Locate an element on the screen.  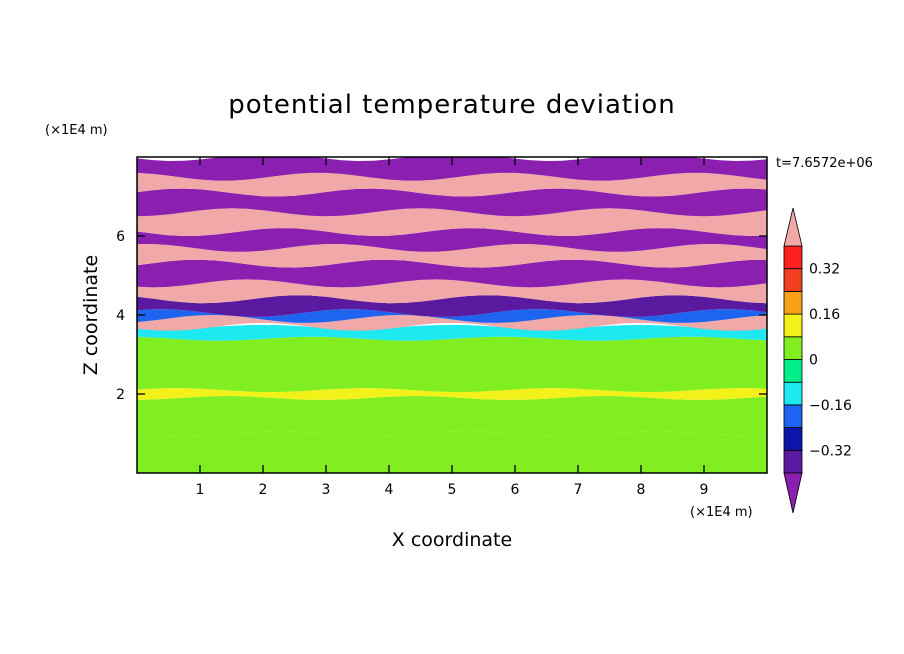
colorbar-tick-label: −0.32 is located at coordinates (830, 451).